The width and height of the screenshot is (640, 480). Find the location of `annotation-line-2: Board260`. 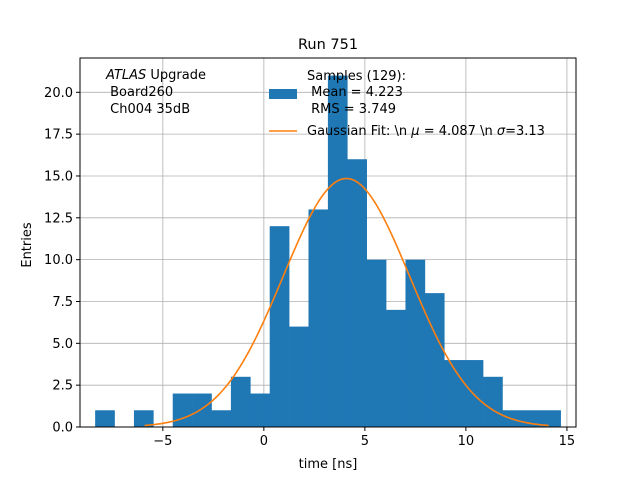

annotation-line-2: Board260 is located at coordinates (139, 92).